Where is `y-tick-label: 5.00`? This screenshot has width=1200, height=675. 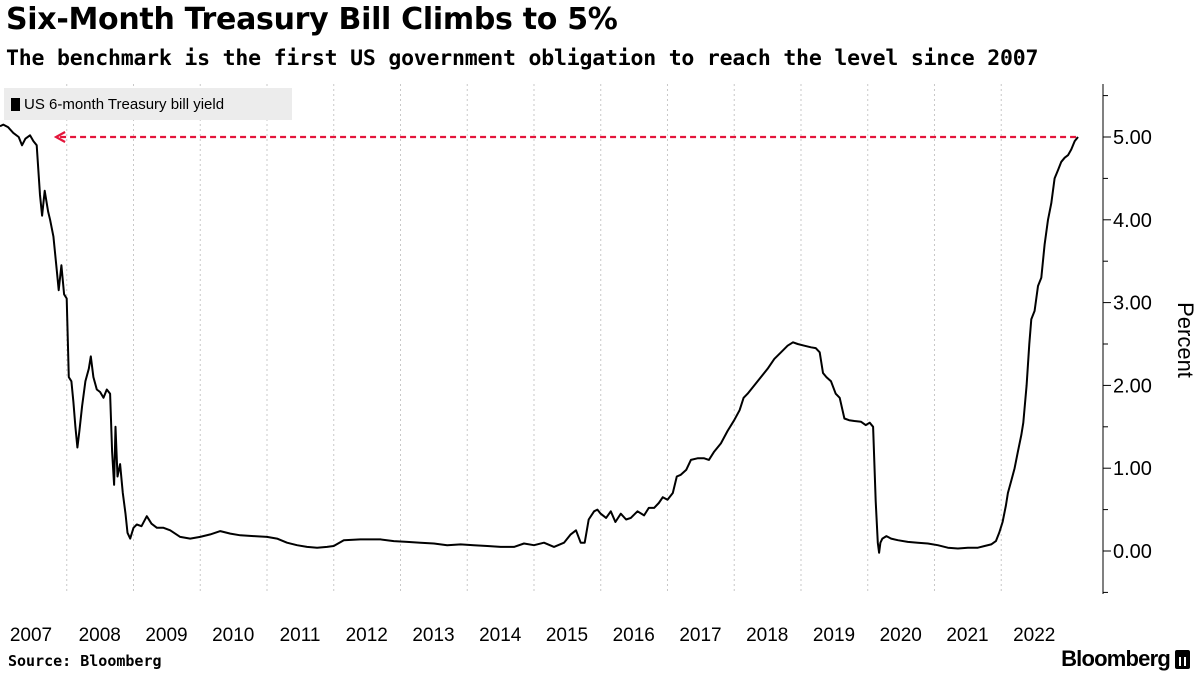 y-tick-label: 5.00 is located at coordinates (1132, 138).